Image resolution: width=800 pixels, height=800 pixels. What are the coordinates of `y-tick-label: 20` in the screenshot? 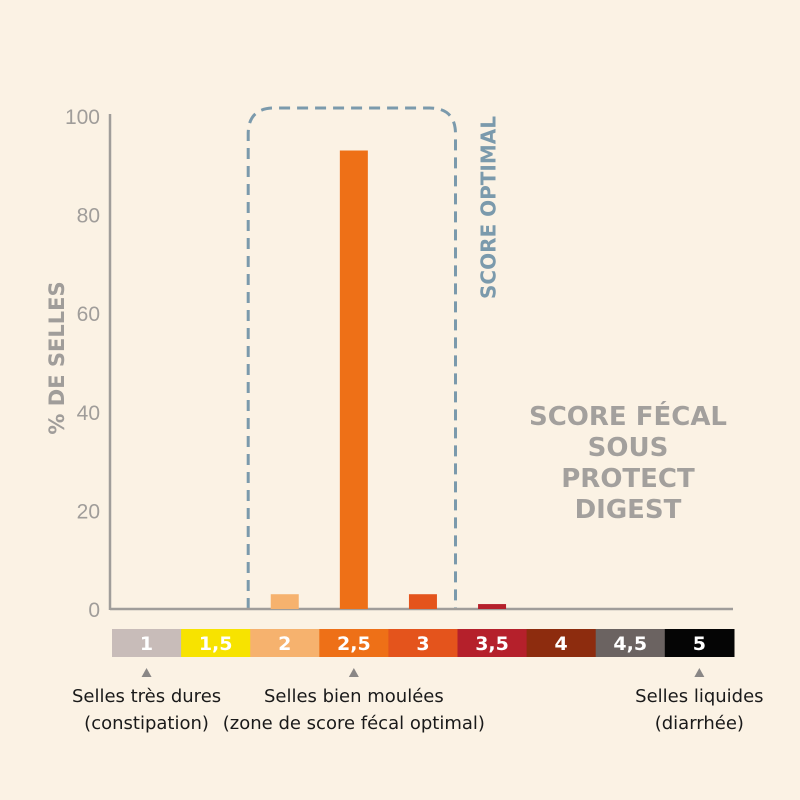 It's located at (88, 511).